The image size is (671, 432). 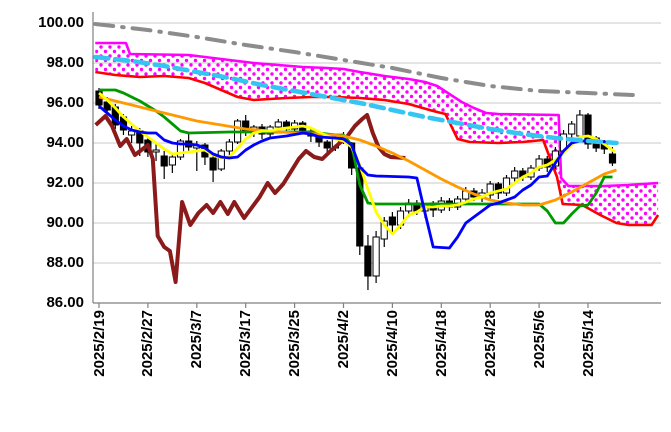 I want to click on candle-2025/5/12, so click(x=572, y=129).